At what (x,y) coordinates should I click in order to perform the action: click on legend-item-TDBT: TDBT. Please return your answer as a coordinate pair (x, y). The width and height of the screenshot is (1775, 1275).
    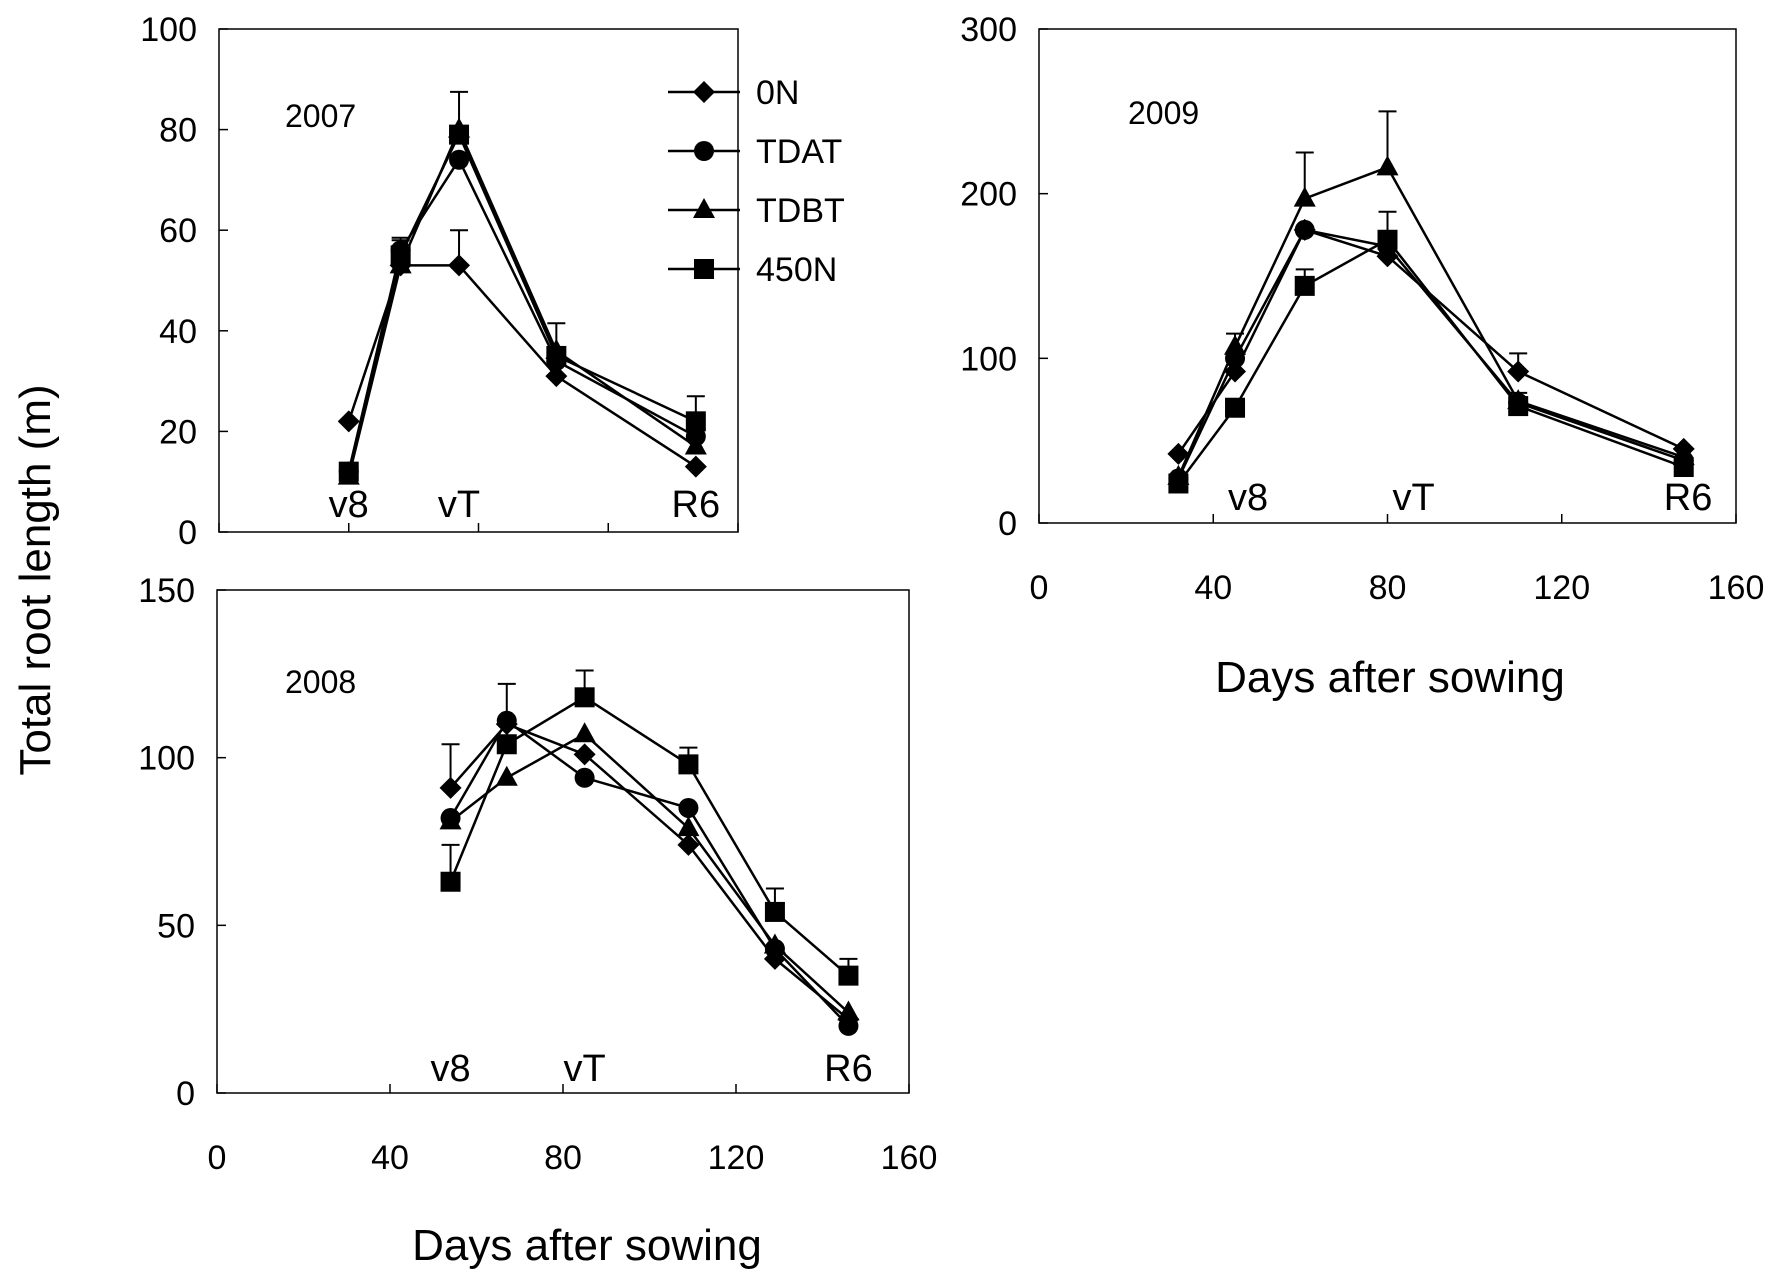
    Looking at the image, I should click on (756, 211).